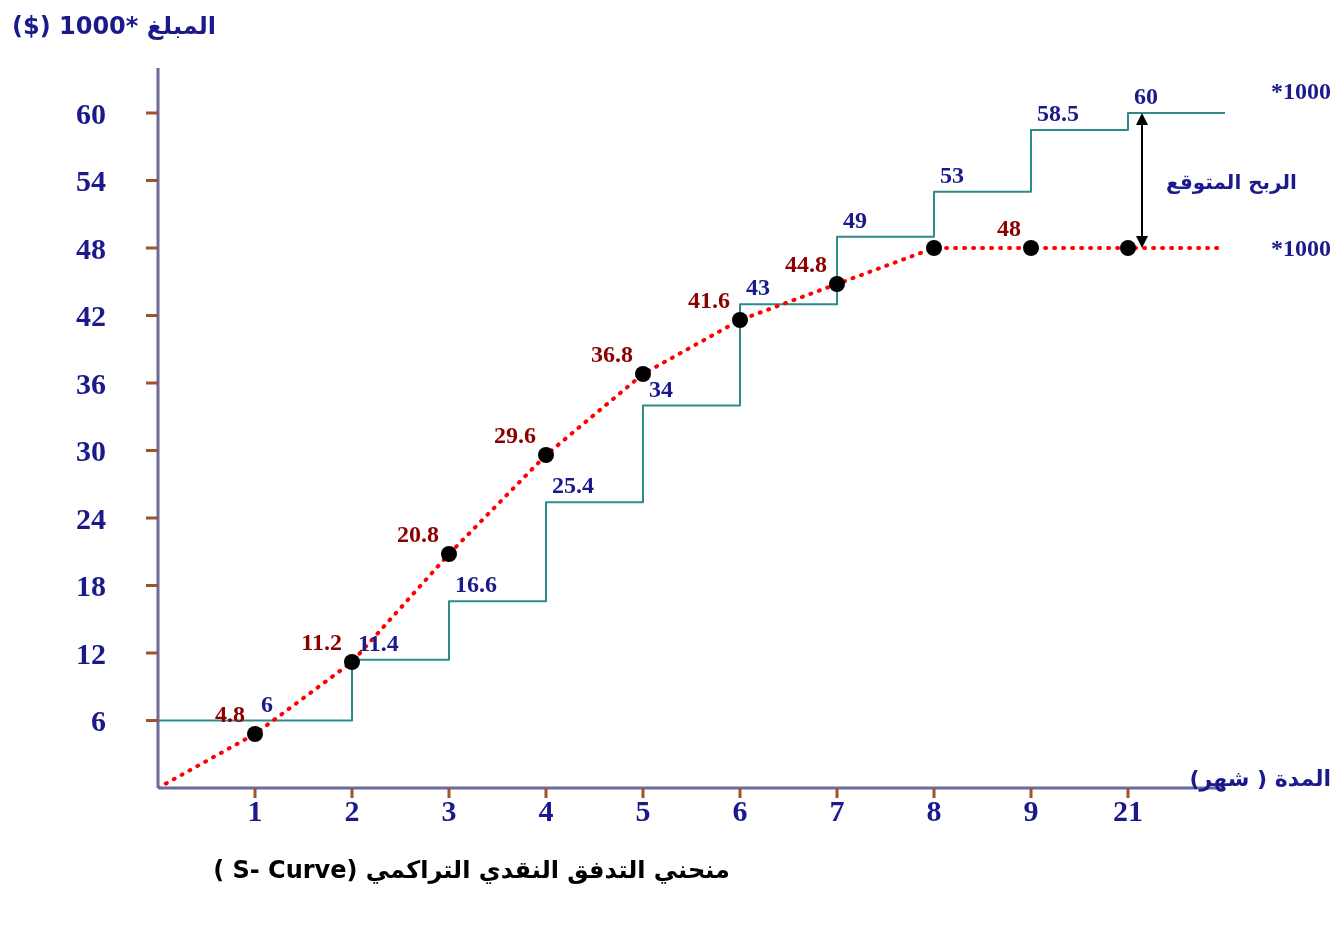 The height and width of the screenshot is (933, 1343). Describe the element at coordinates (1260, 778) in the screenshot. I see `x-axis-title: المدة ( شهر)` at that location.